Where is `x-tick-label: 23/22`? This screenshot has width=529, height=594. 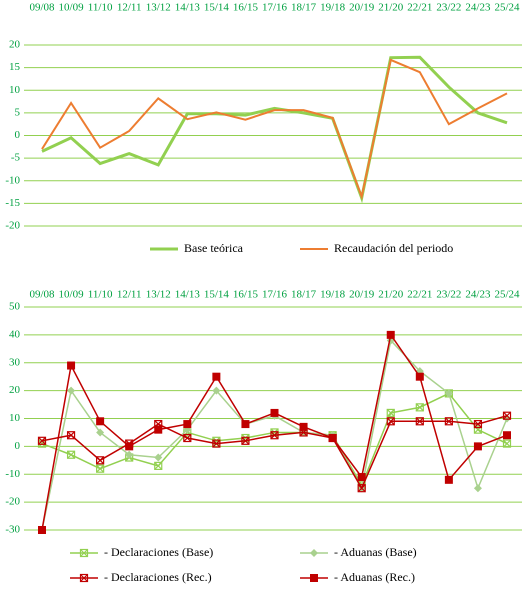
x-tick-label: 23/22 is located at coordinates (448, 295).